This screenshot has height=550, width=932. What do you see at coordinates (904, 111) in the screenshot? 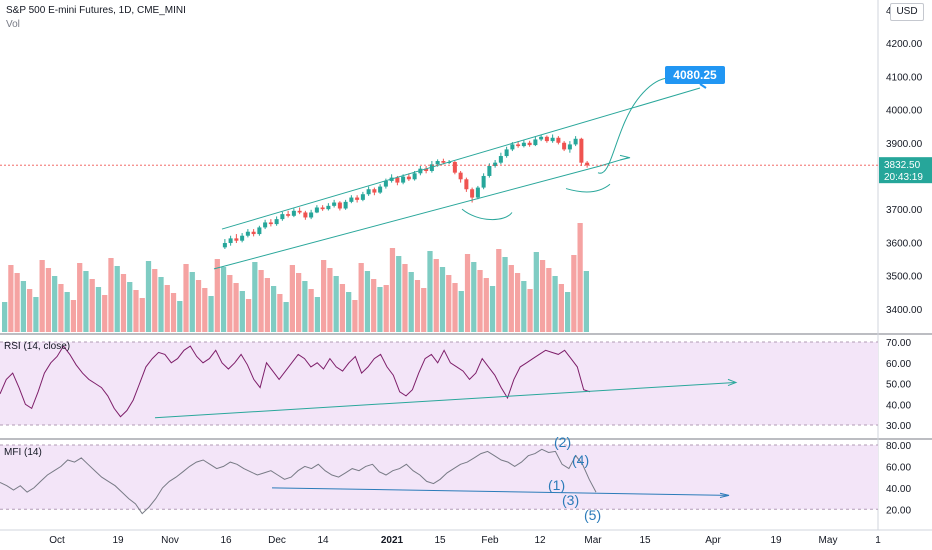
I see `price-tick: 4000.00` at bounding box center [904, 111].